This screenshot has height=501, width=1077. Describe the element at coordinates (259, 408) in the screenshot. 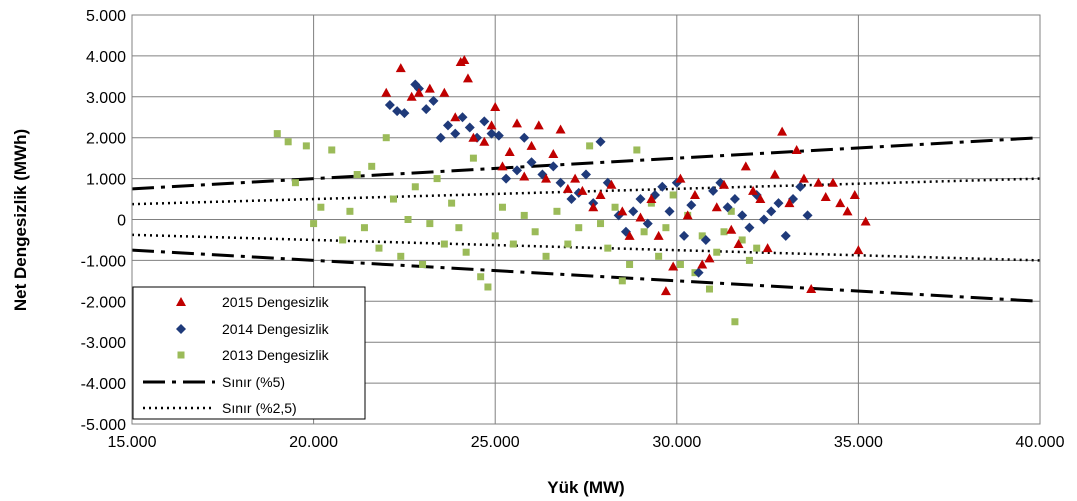

I see `legend-label: Sınır (%2,5)` at that location.